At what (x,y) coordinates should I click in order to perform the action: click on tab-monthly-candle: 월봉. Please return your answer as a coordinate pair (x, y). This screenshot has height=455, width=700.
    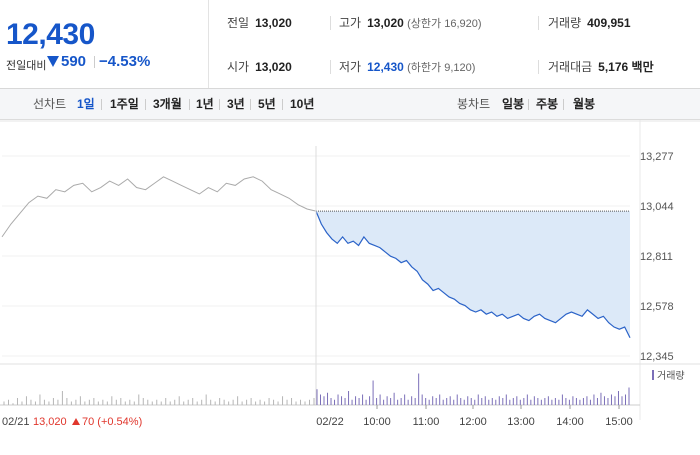
    Looking at the image, I should click on (584, 104).